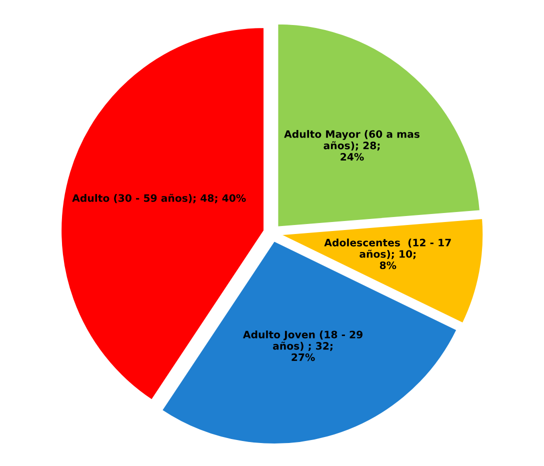  I want to click on slice-label: Adulto Joven (18 - 29 años) ; 32; 27%, so click(302, 346).